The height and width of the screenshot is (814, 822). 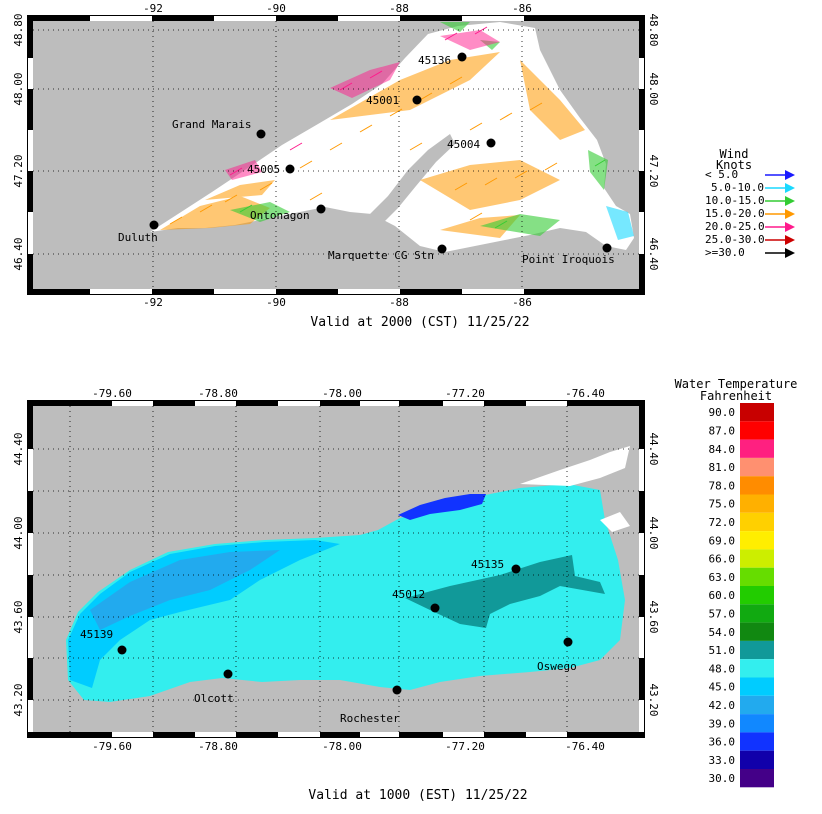 What do you see at coordinates (96, 634) in the screenshot?
I see `station-label: 45139` at bounding box center [96, 634].